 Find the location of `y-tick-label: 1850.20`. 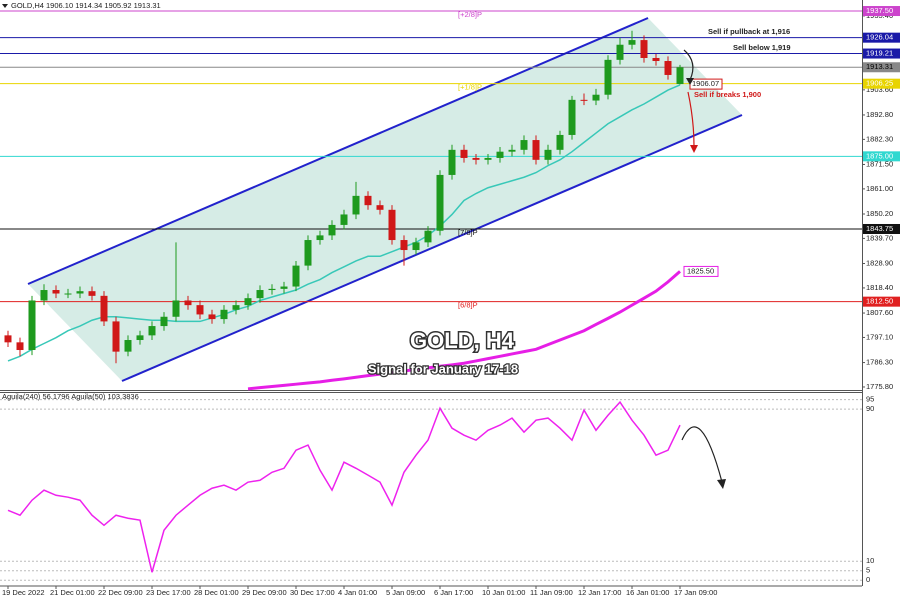

y-tick-label: 1850.20 is located at coordinates (879, 213).